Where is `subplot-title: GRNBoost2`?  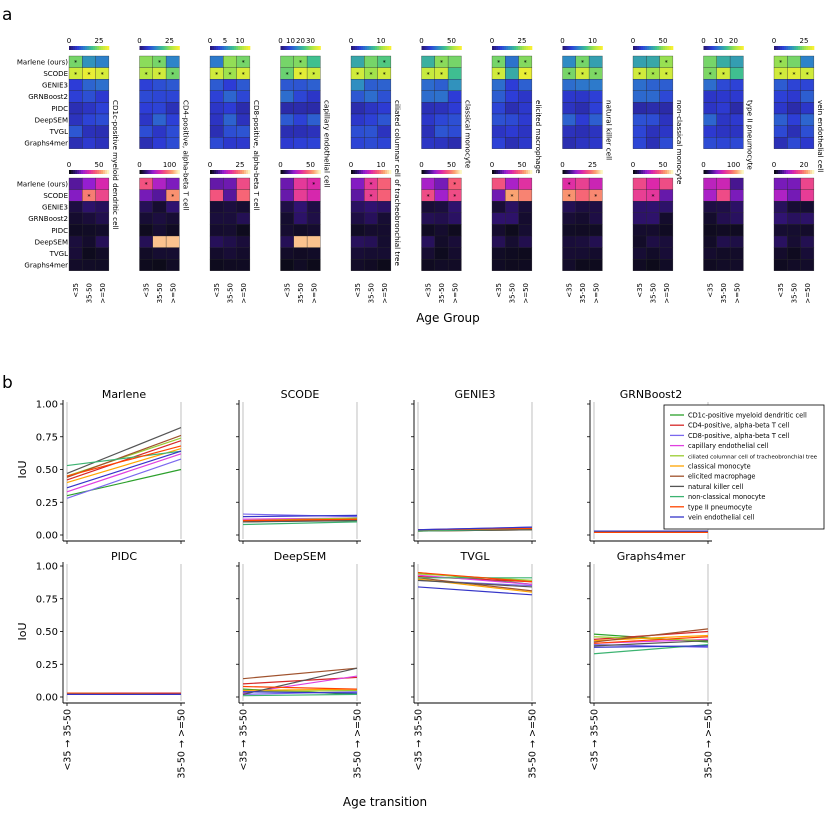 subplot-title: GRNBoost2 is located at coordinates (651, 394).